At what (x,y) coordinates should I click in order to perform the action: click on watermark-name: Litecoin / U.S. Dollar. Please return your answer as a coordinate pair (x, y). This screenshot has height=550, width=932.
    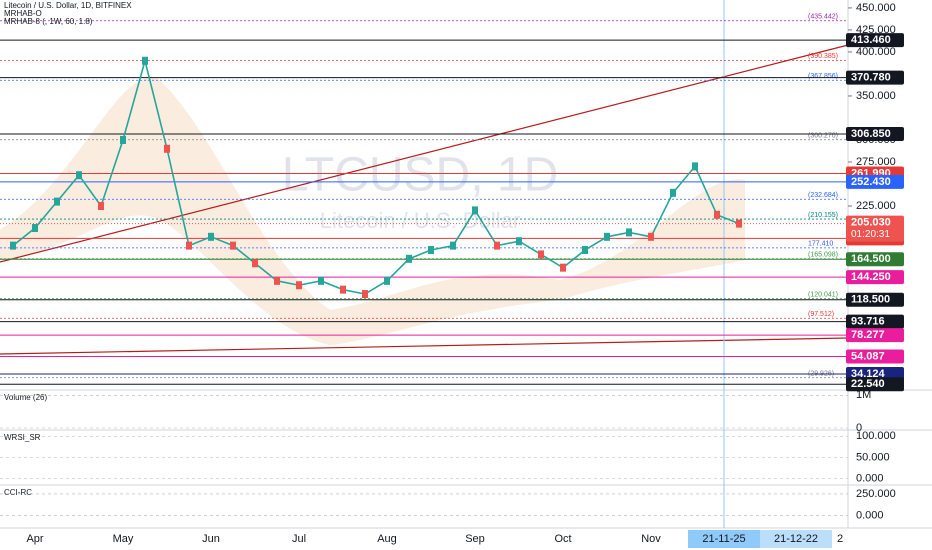
    Looking at the image, I should click on (420, 220).